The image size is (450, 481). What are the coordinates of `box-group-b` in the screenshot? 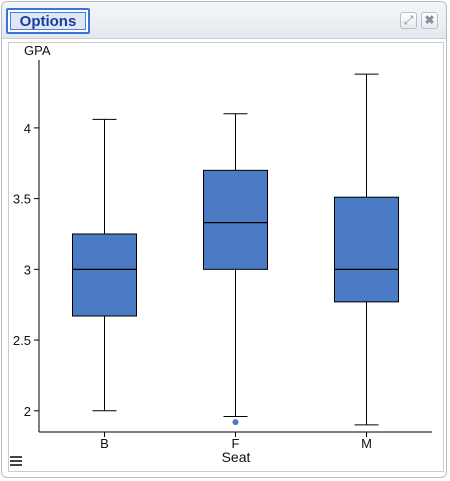 It's located at (104, 265).